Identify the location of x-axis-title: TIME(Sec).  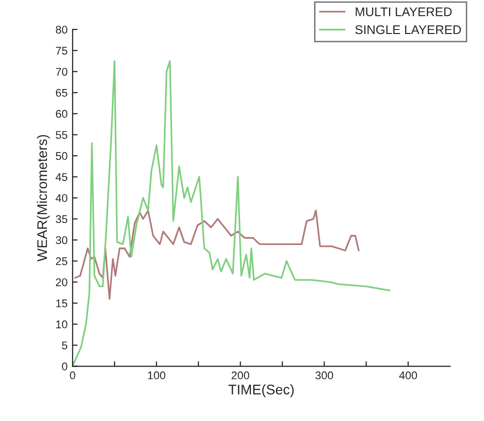
(261, 391).